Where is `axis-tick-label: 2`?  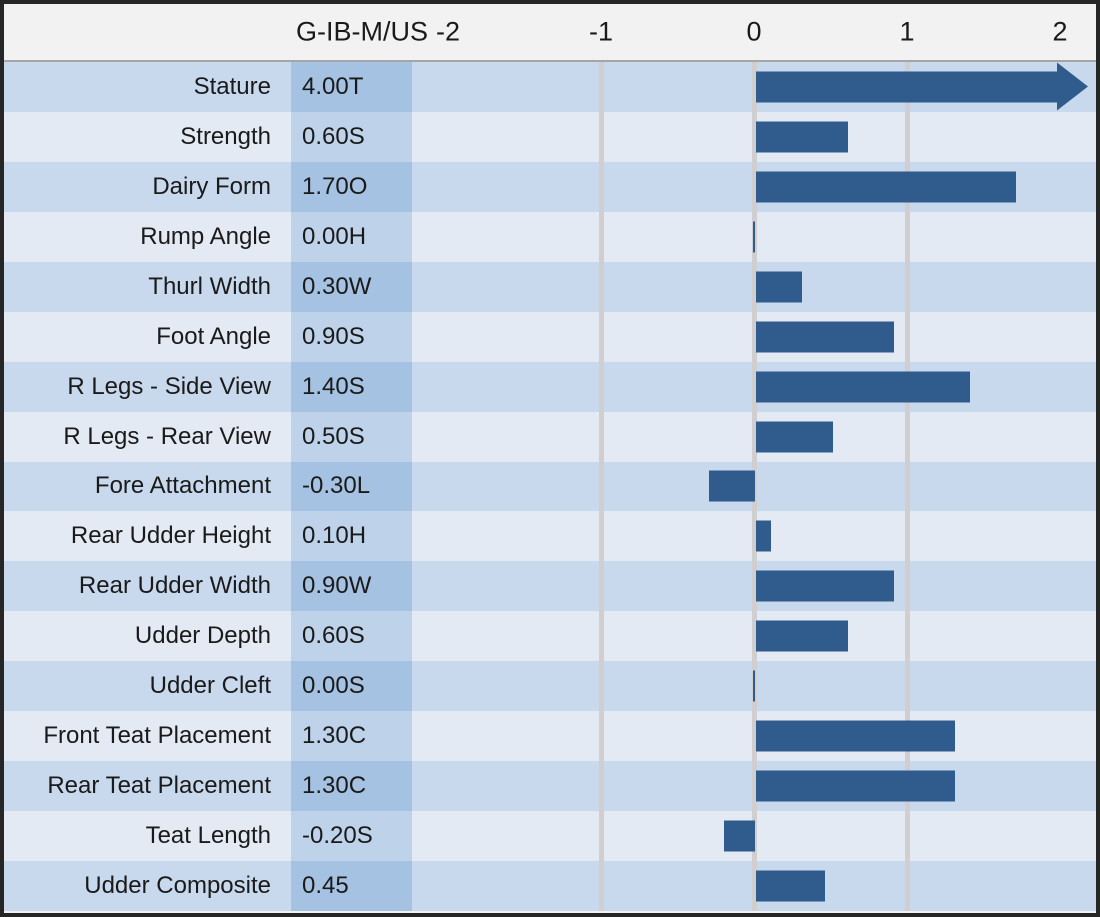 axis-tick-label: 2 is located at coordinates (1060, 31).